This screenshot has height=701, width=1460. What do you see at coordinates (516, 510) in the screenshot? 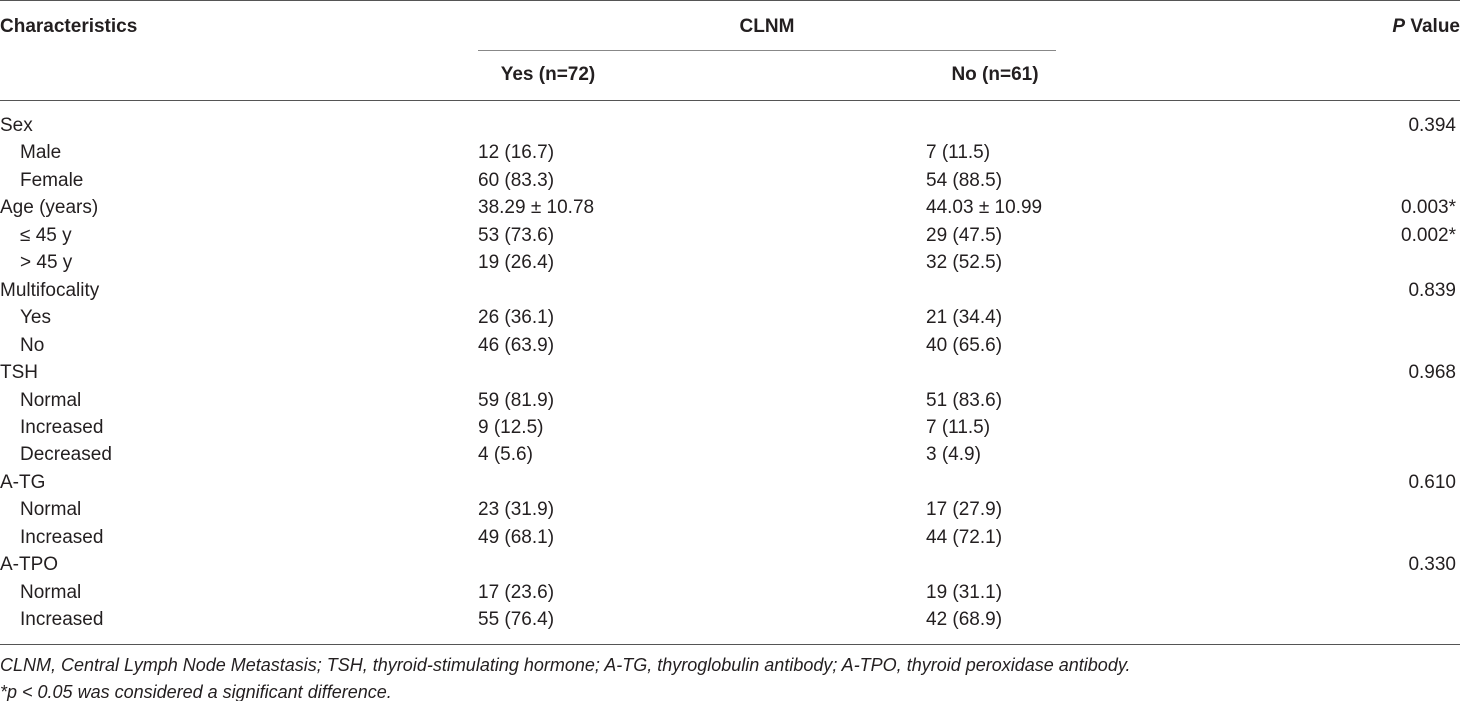
I see `cell-yes: 23 (31.9)` at bounding box center [516, 510].